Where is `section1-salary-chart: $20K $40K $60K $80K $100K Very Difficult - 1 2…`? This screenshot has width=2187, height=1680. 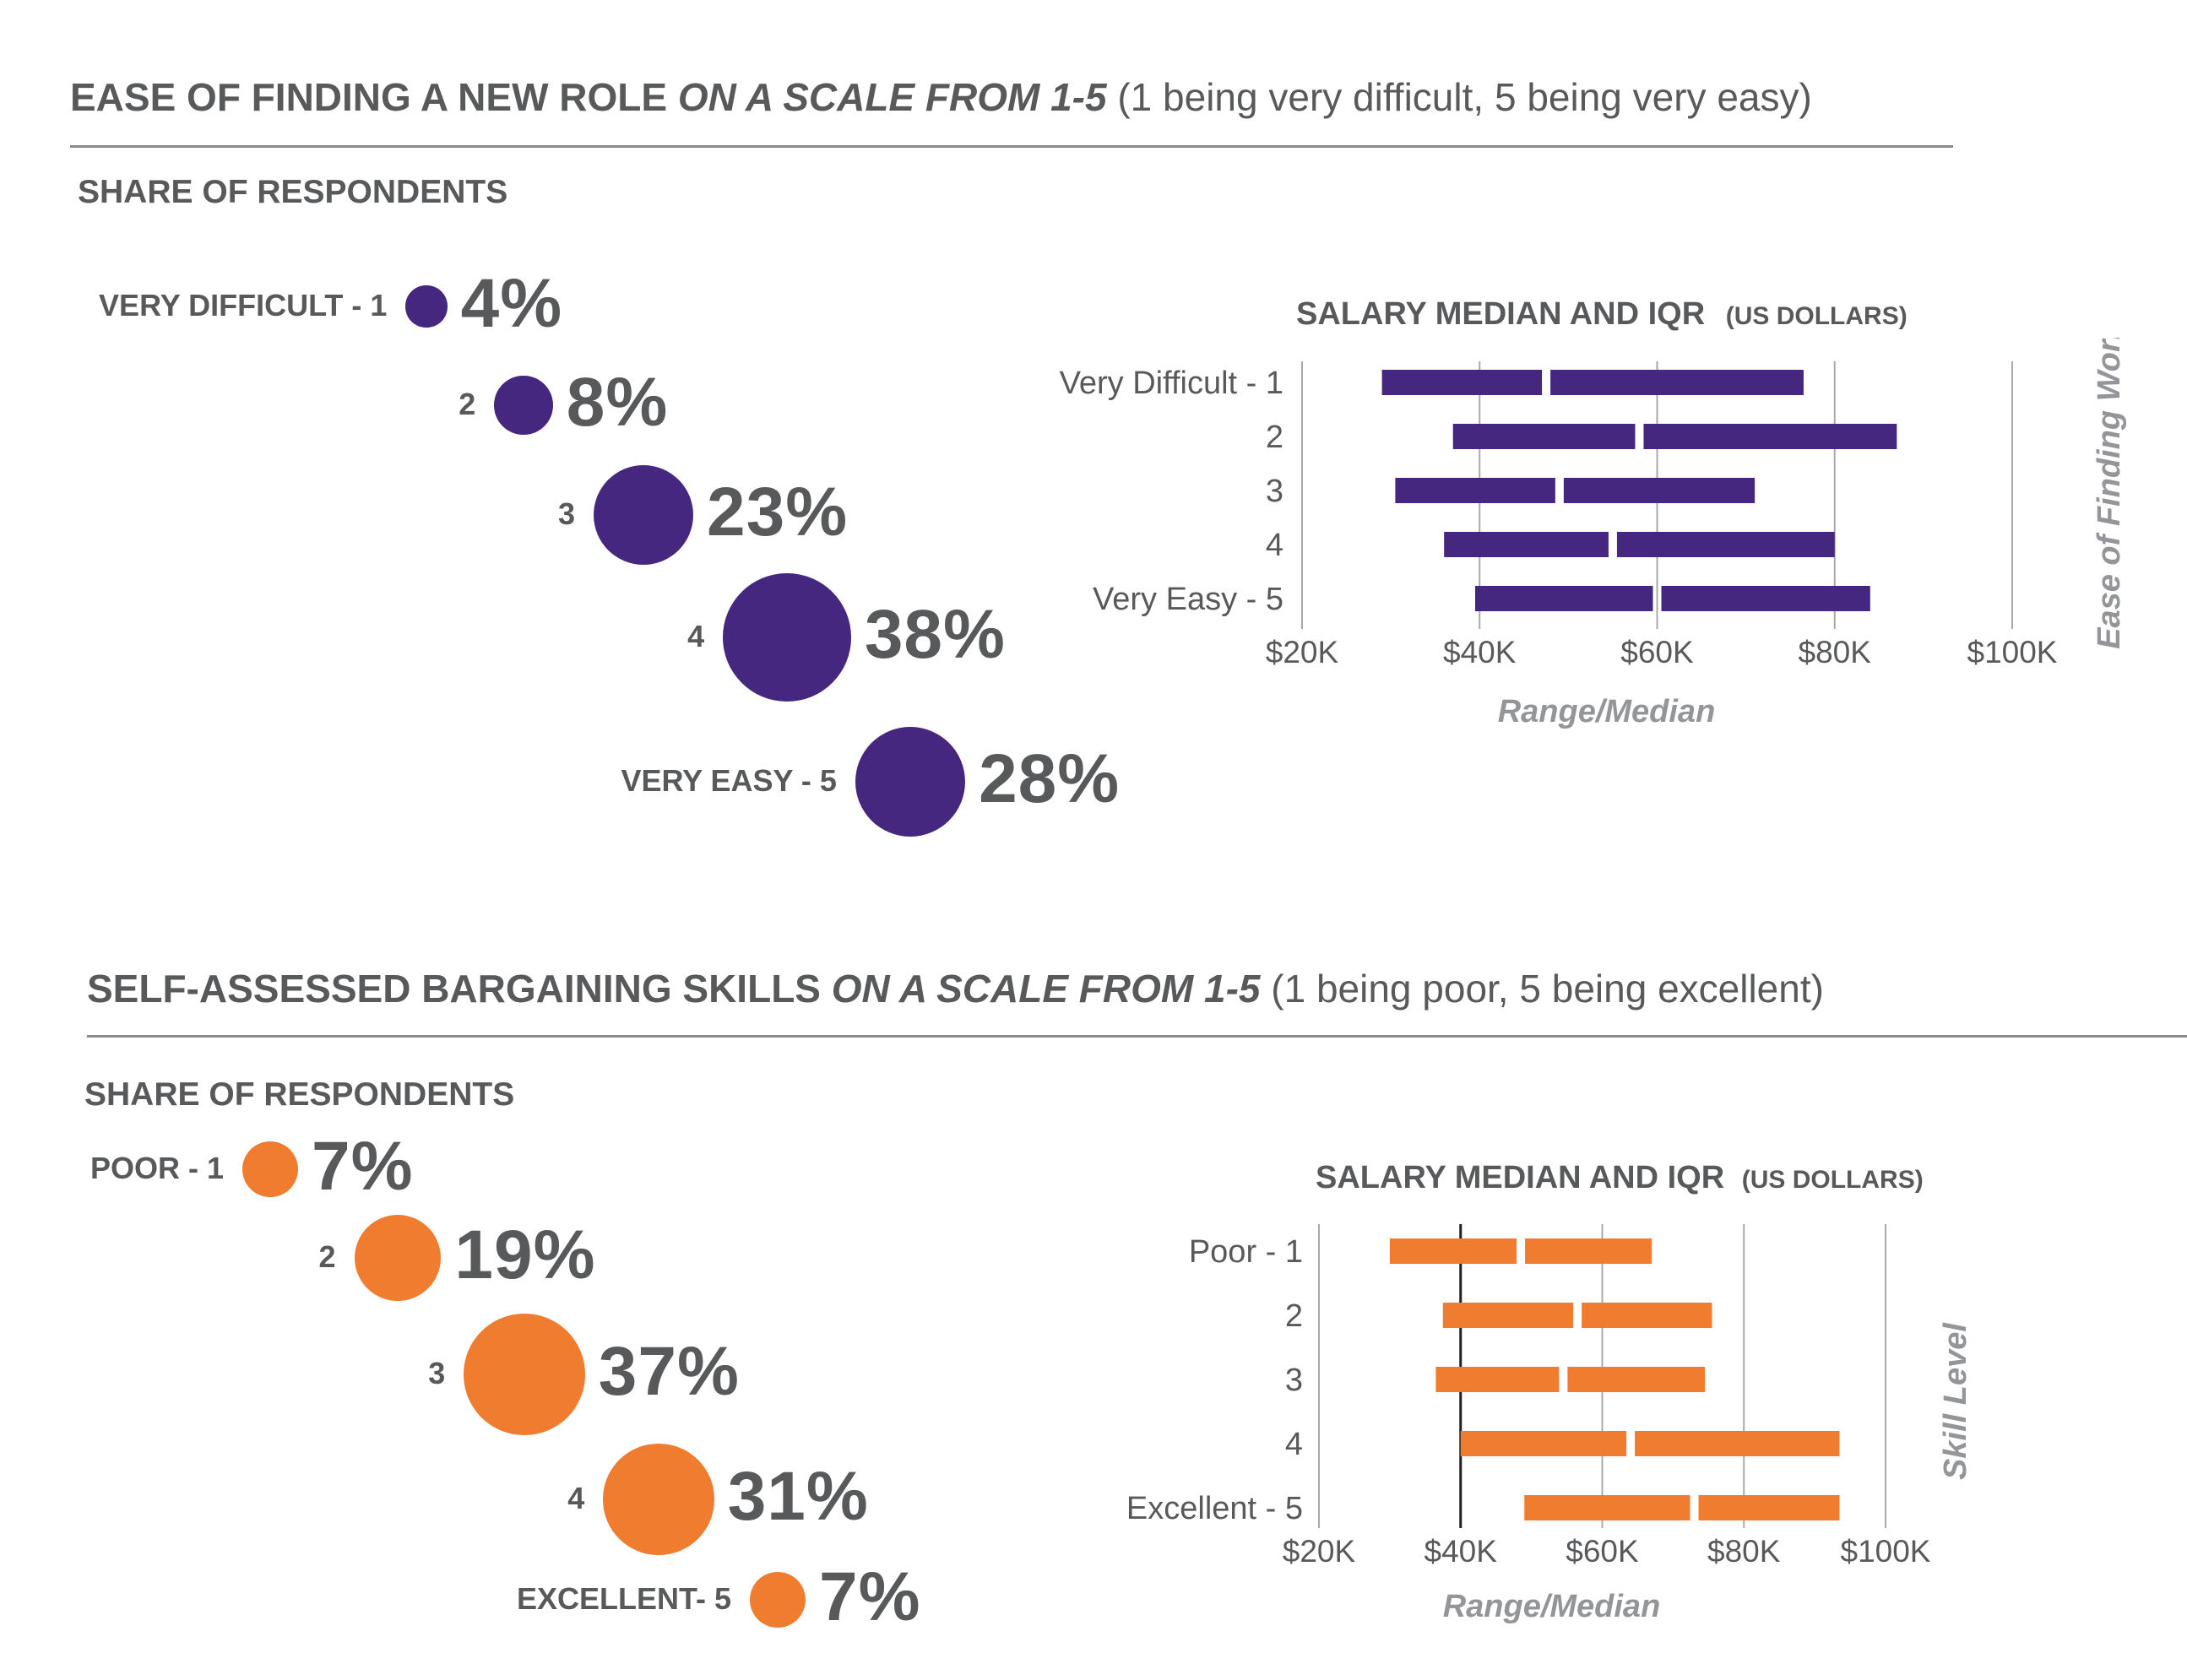 section1-salary-chart: $20K $40K $60K $80K $100K Very Difficult - 1 2… is located at coordinates (1593, 533).